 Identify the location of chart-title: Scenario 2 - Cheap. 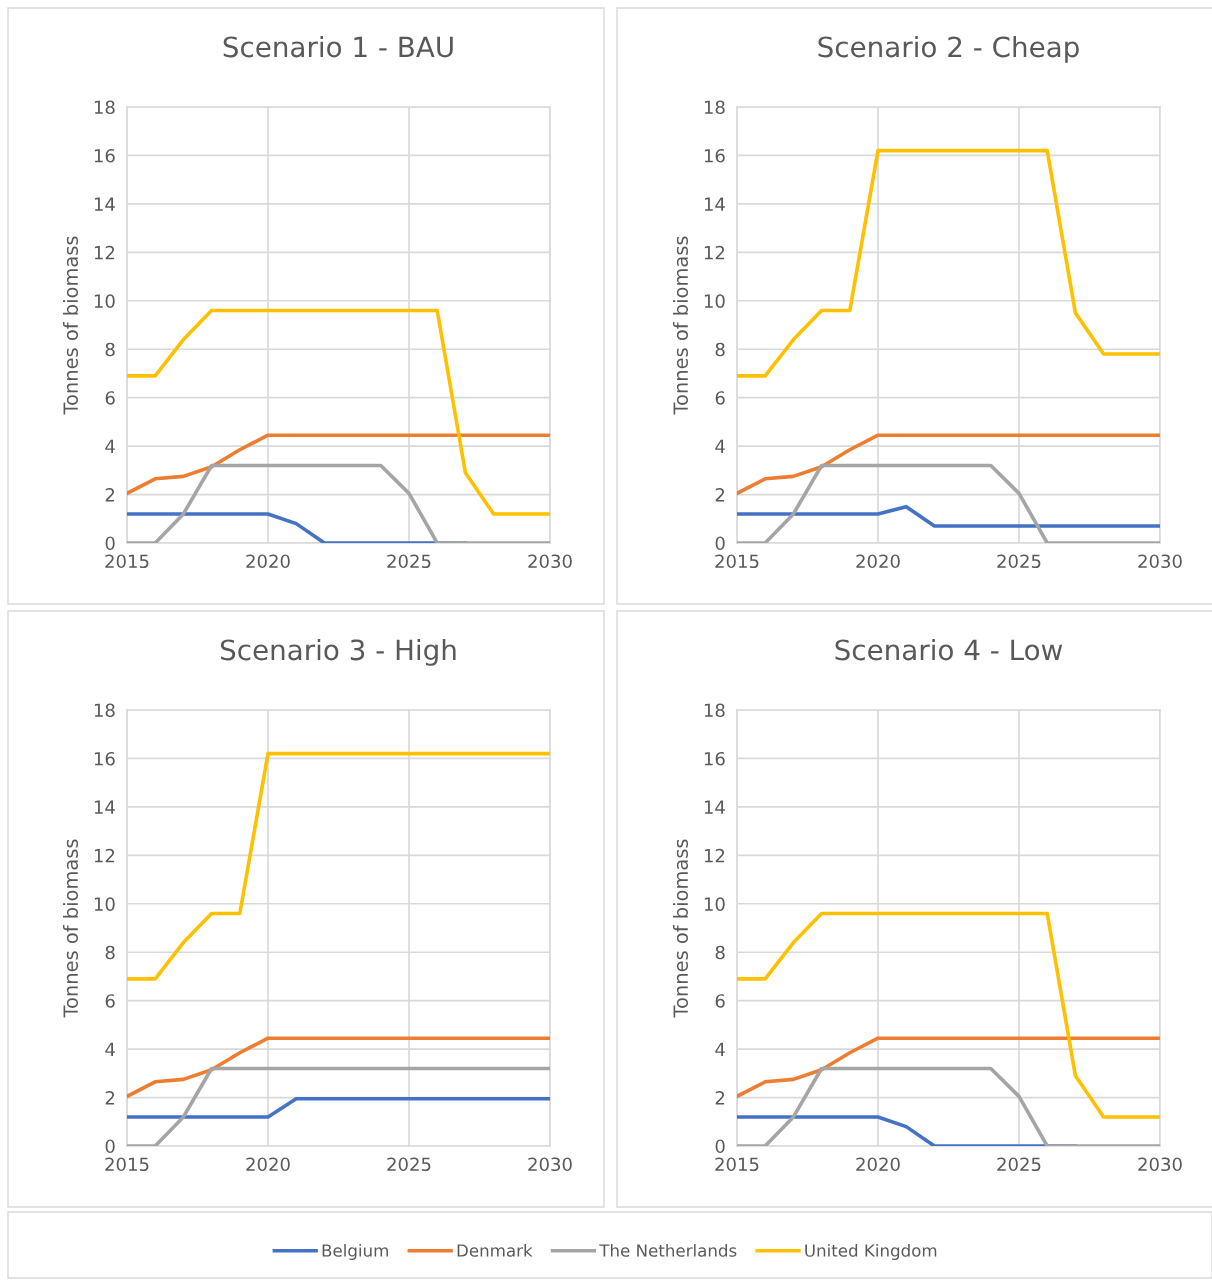
(948, 49).